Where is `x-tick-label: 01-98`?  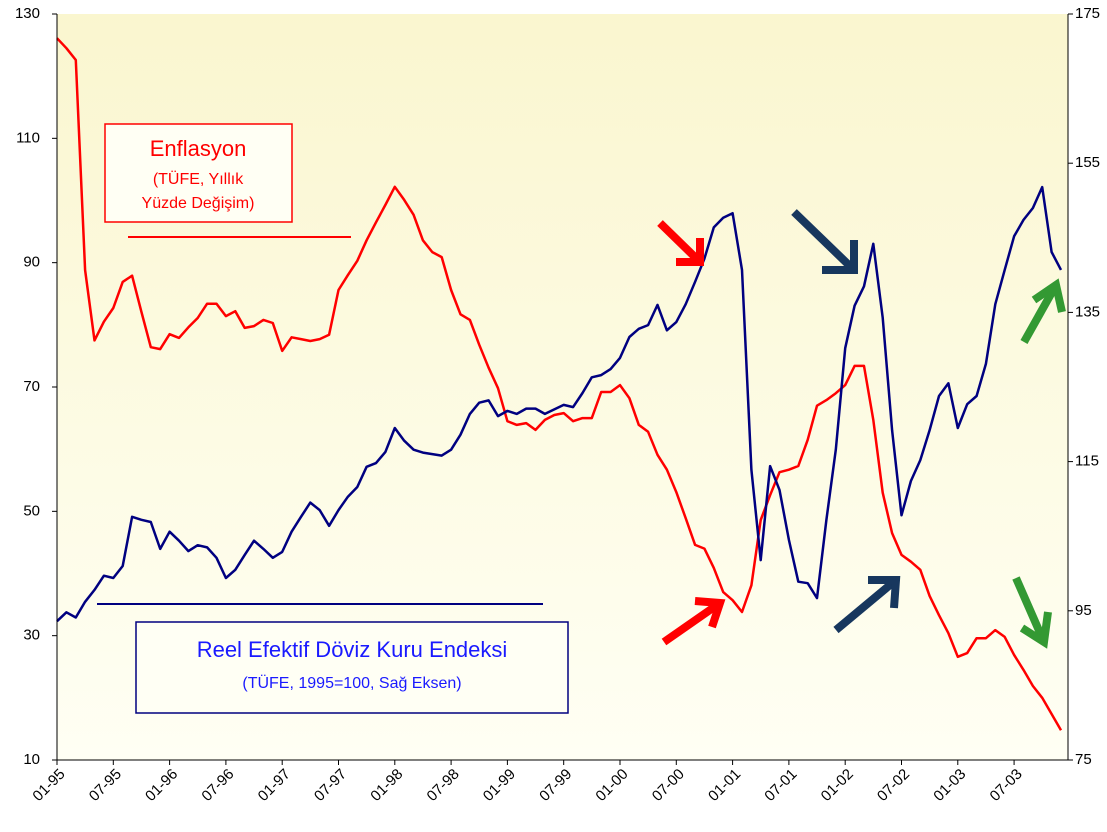
x-tick-label: 01-98 is located at coordinates (386, 785).